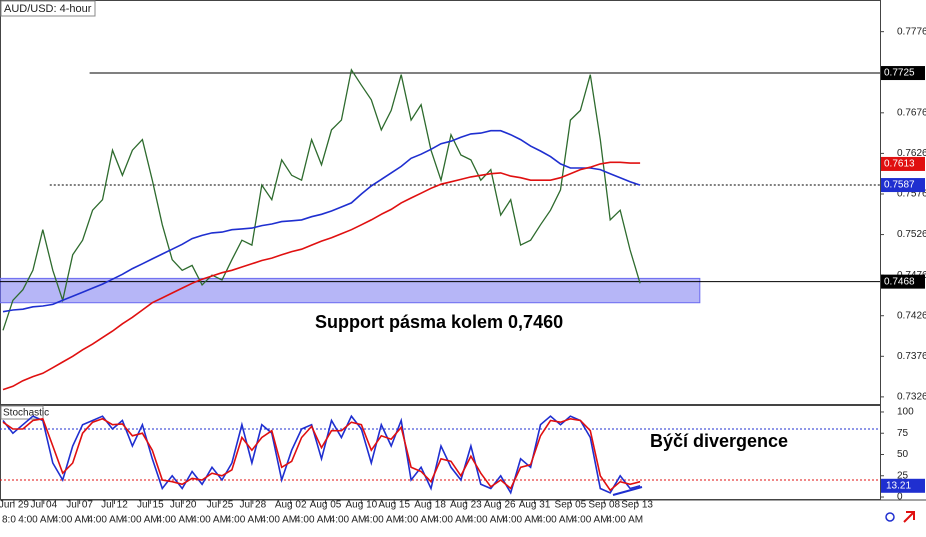 The image size is (926, 537). I want to click on x-tick-label: Aug 18, so click(430, 505).